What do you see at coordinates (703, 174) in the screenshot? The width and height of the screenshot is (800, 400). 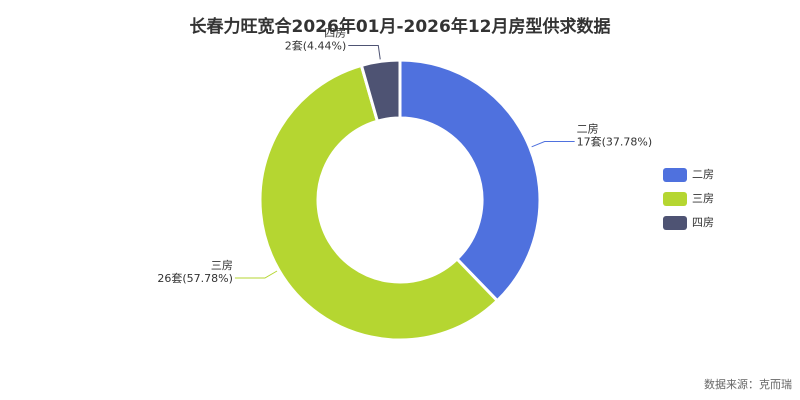 I see `legend-label: 二房` at bounding box center [703, 174].